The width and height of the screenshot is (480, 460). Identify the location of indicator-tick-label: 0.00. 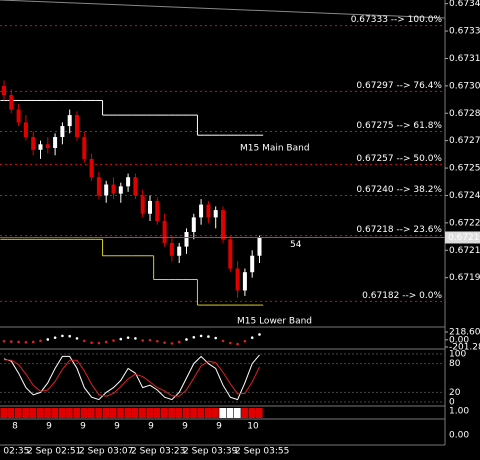
(459, 340).